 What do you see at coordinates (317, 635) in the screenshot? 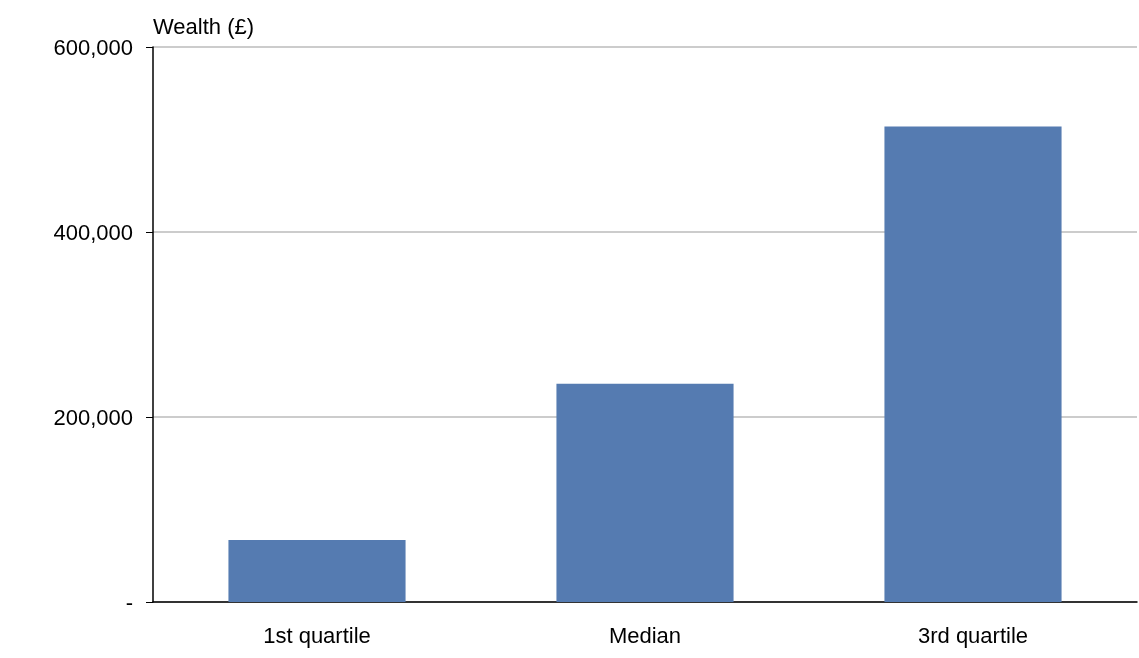
I see `x-tick-label: 1st quartile` at bounding box center [317, 635].